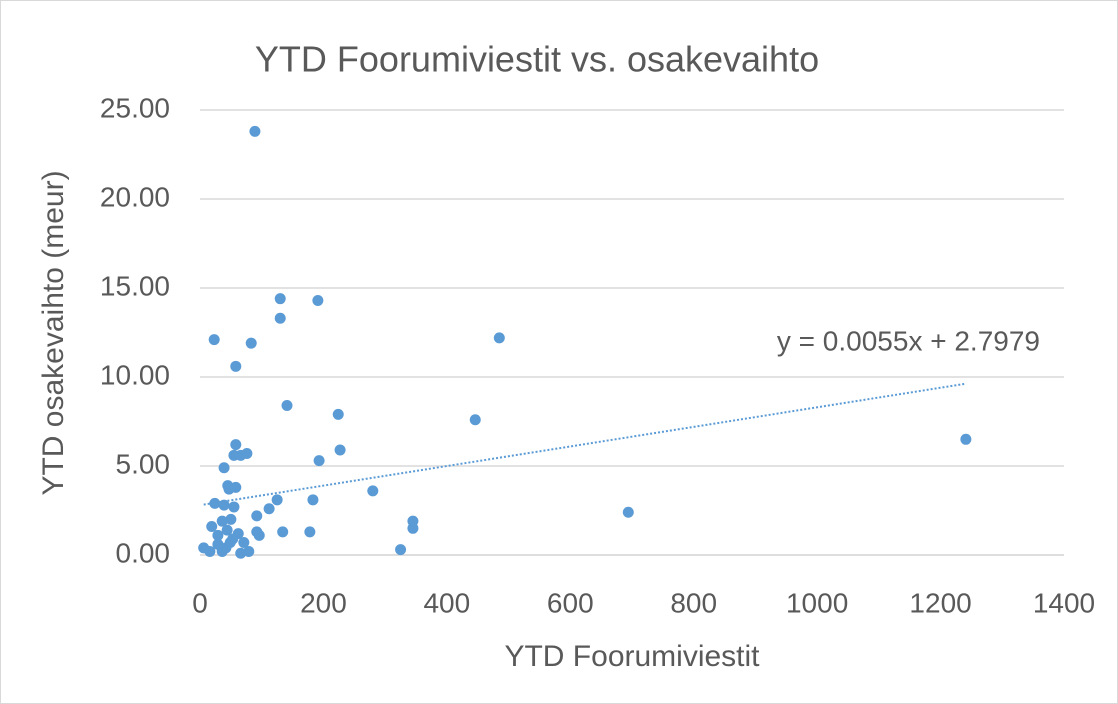 The width and height of the screenshot is (1118, 704). Describe the element at coordinates (143, 463) in the screenshot. I see `y-tick-label: 5.00` at that location.